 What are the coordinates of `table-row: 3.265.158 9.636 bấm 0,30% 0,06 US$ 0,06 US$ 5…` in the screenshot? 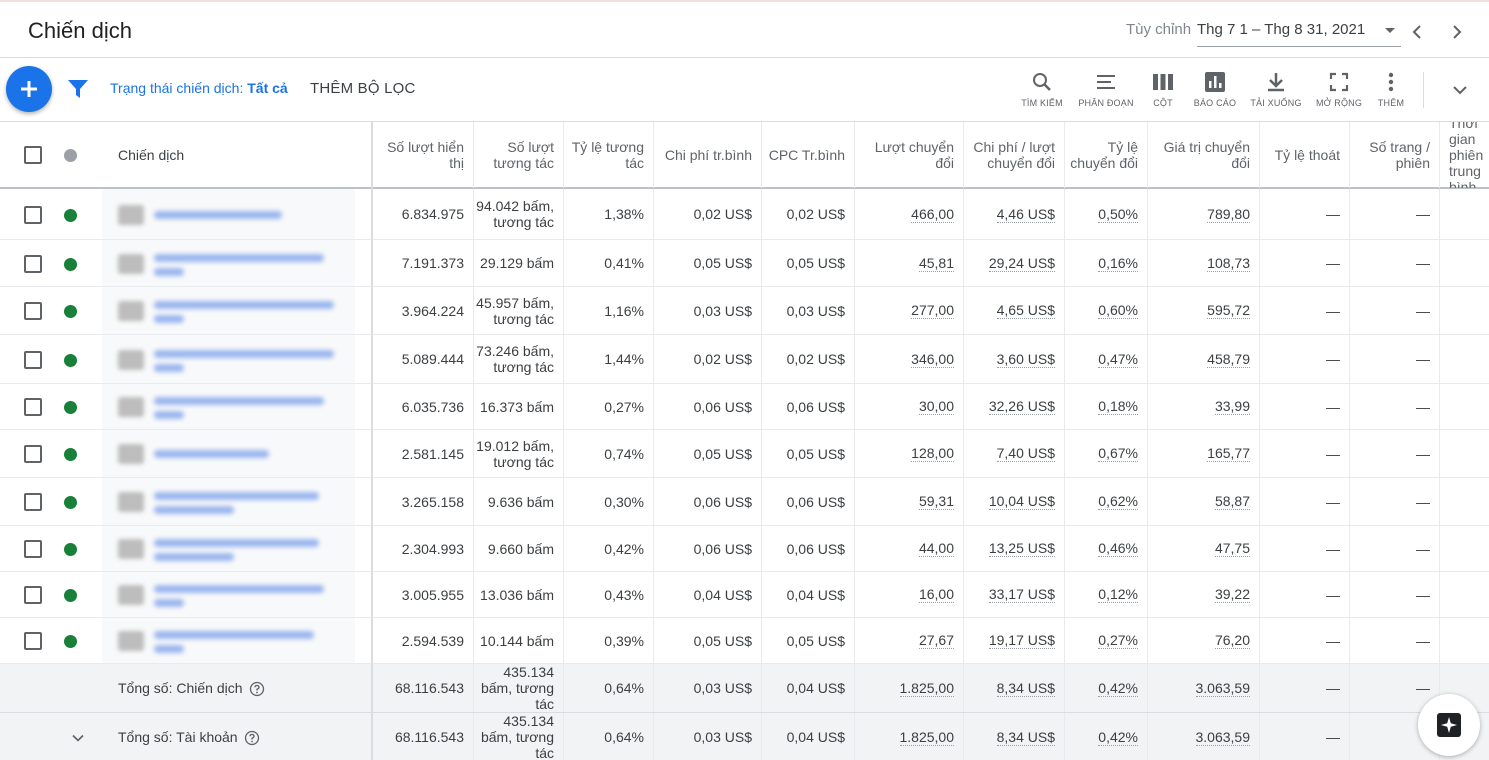 It's located at (744, 502).